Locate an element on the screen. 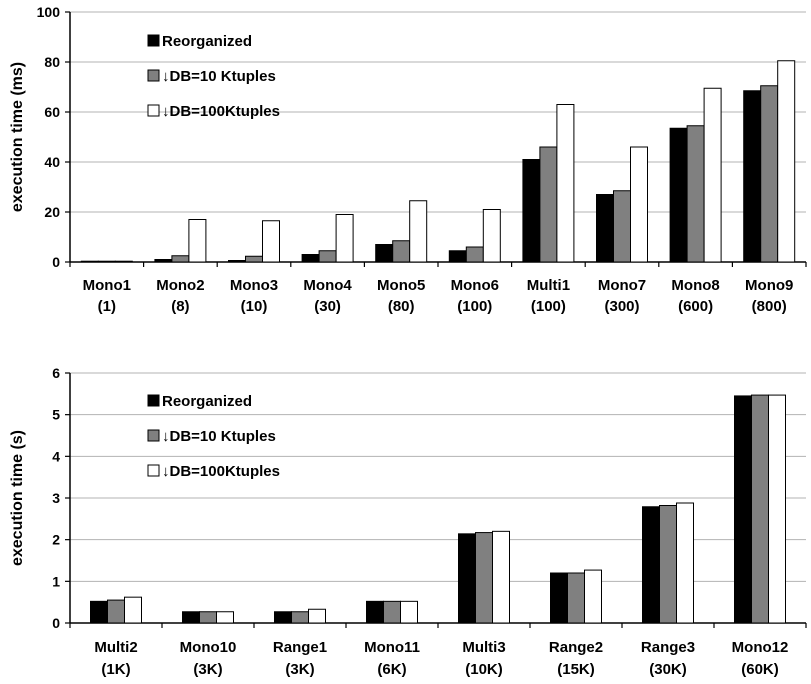 The image size is (811, 684). x-tick-label-name: Mono11 is located at coordinates (392, 647).